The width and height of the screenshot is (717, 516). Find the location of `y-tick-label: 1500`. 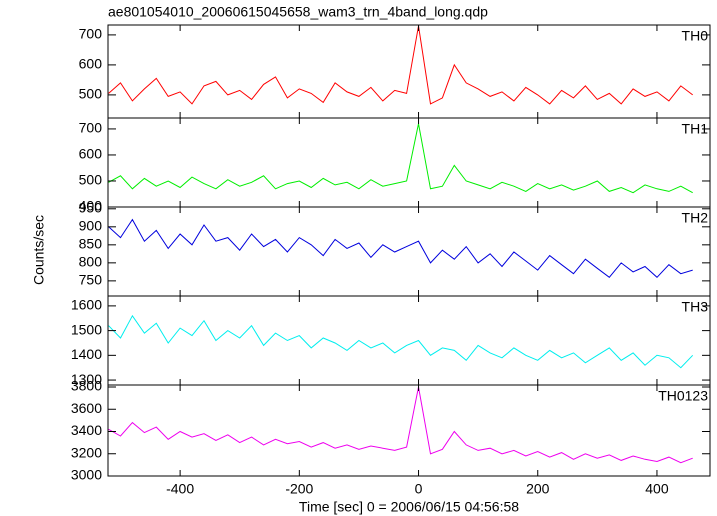

y-tick-label: 1500 is located at coordinates (86, 329).